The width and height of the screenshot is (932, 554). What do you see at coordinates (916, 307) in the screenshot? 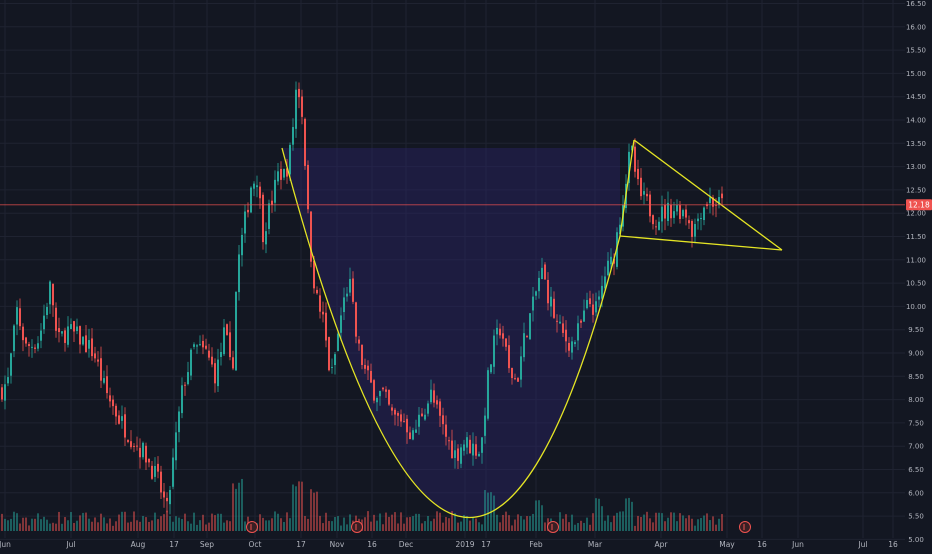
I see `price-tick-label: 10.00` at bounding box center [916, 307].